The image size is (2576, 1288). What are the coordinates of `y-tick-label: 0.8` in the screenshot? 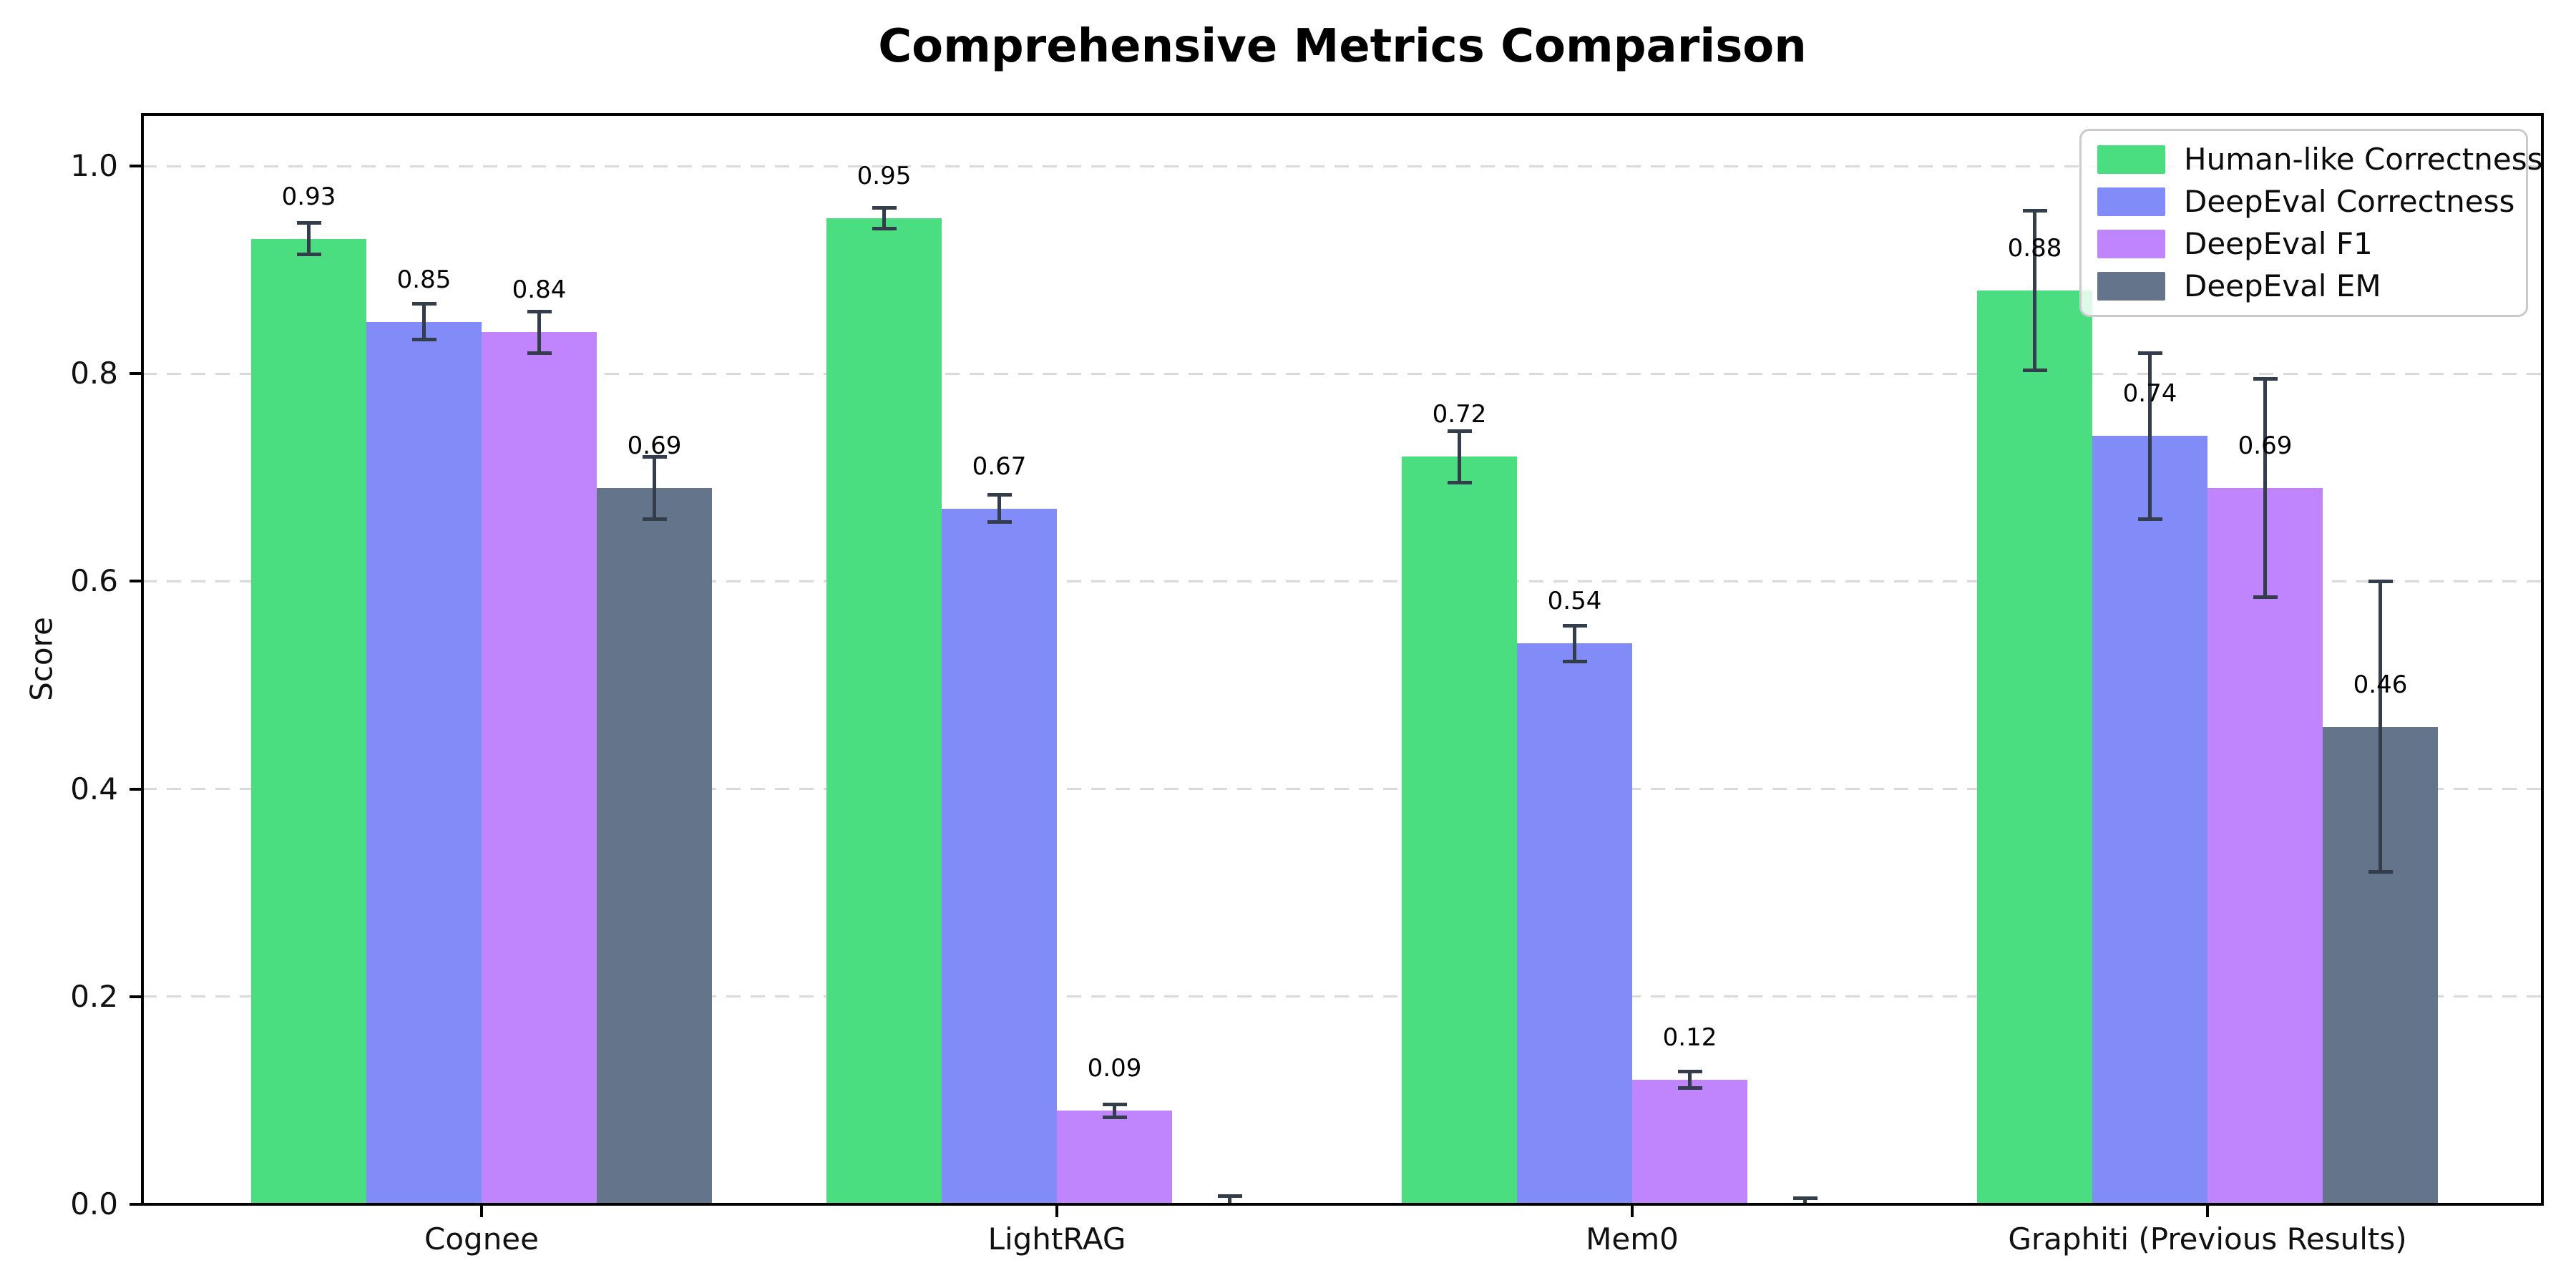 It's located at (94, 373).